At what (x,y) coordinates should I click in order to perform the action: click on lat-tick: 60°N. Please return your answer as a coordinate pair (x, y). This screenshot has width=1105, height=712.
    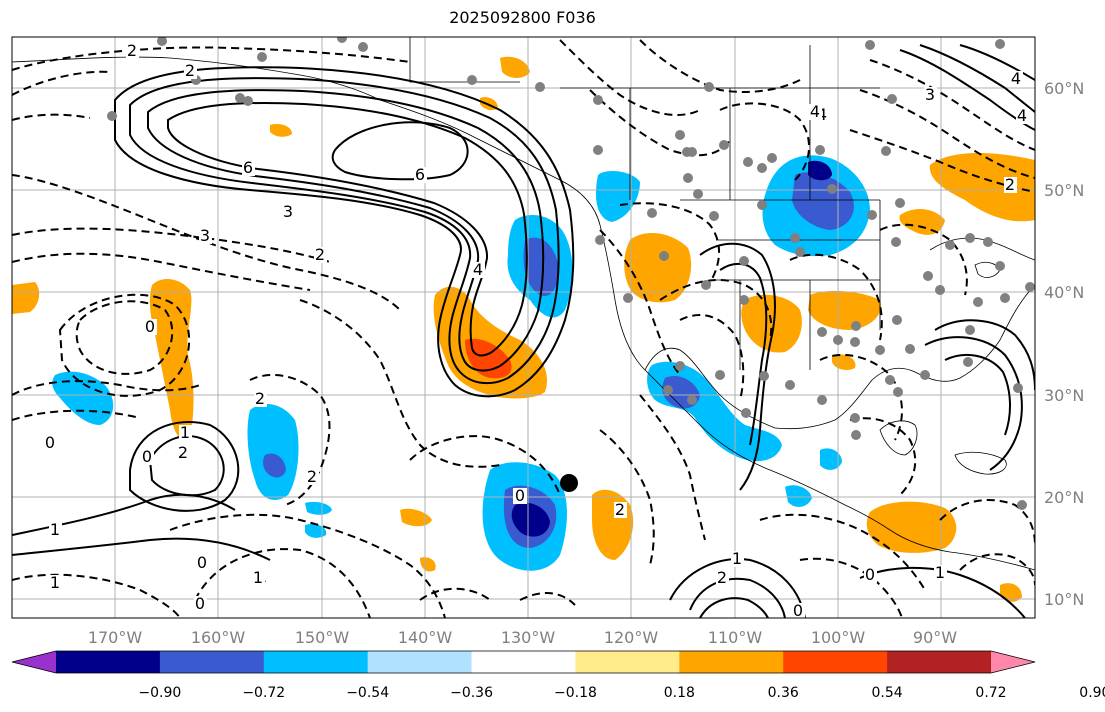
    Looking at the image, I should click on (1064, 88).